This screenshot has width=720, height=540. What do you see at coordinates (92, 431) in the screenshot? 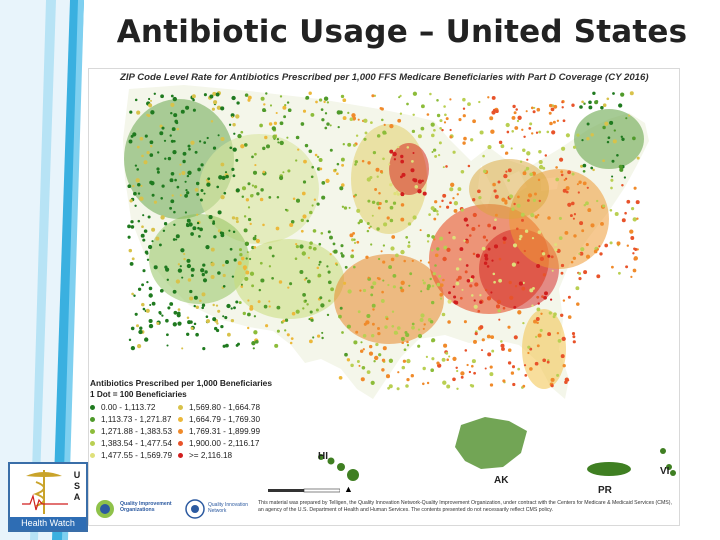
I see `legend-dot-icon` at bounding box center [92, 431].